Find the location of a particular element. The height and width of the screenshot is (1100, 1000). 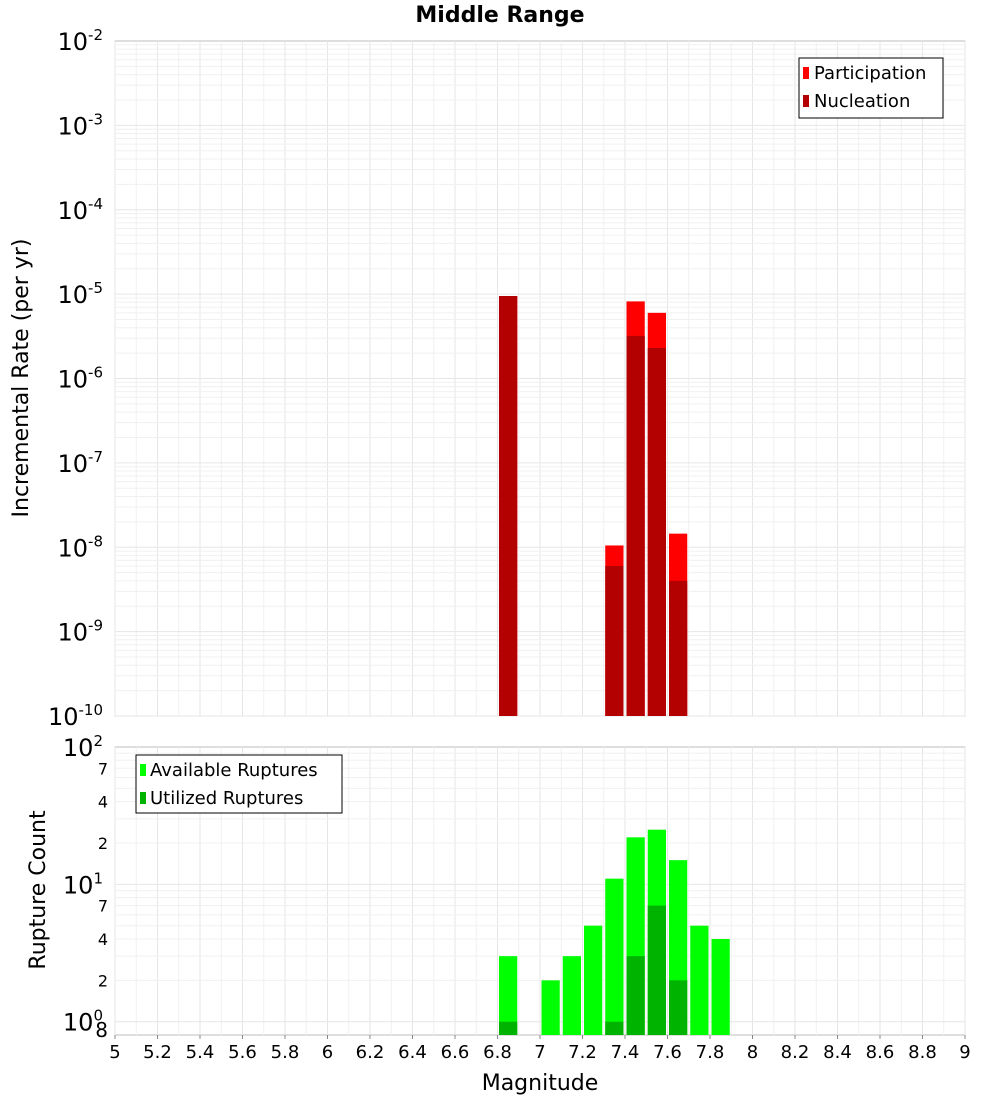

top-y-tick-label: 10⁻³ is located at coordinates (80, 125).